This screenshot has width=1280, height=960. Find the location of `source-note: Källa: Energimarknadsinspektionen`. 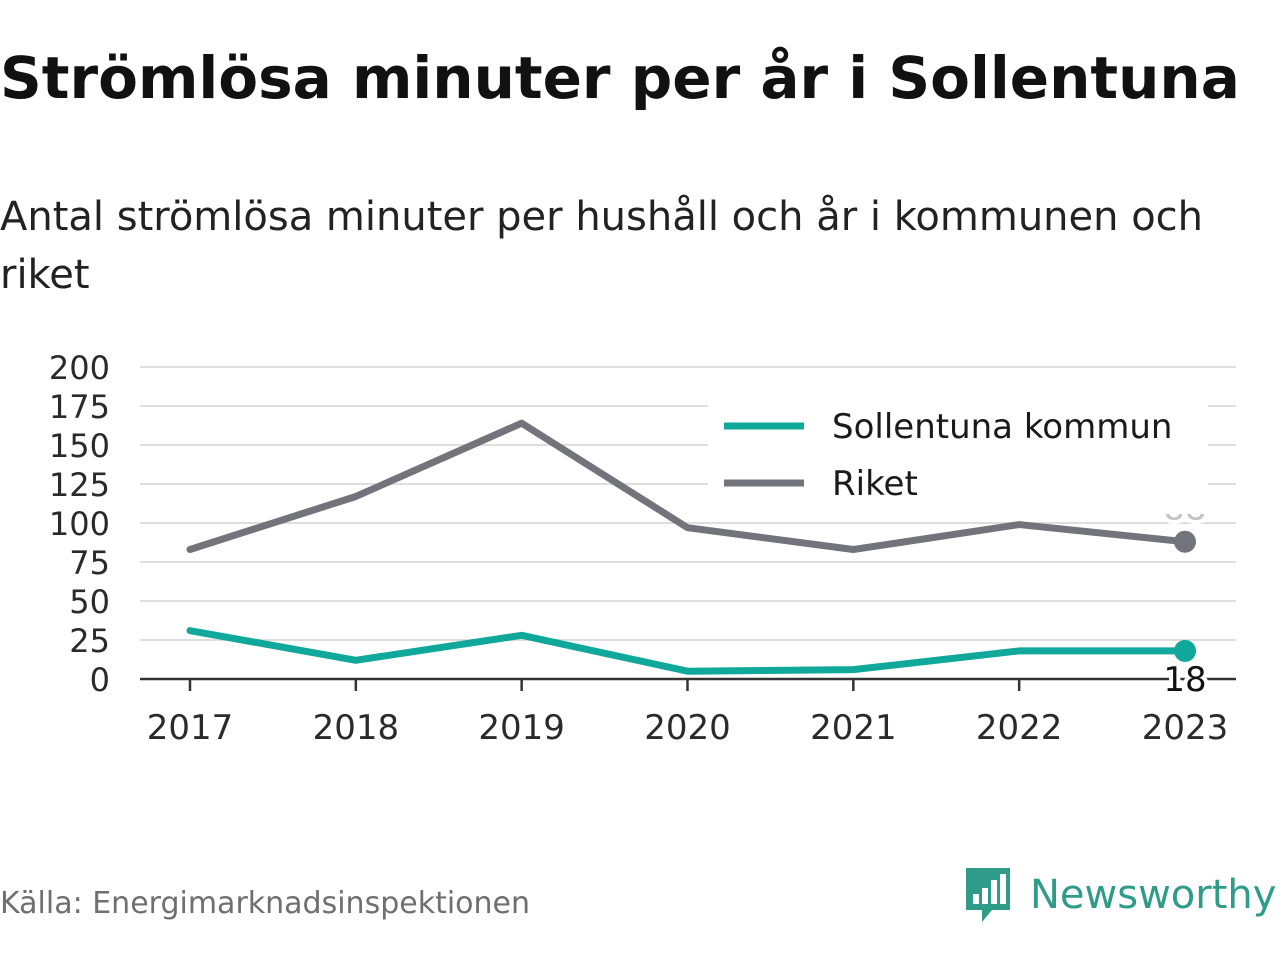

source-note: Källa: Energimarknadsinspektionen is located at coordinates (265, 903).